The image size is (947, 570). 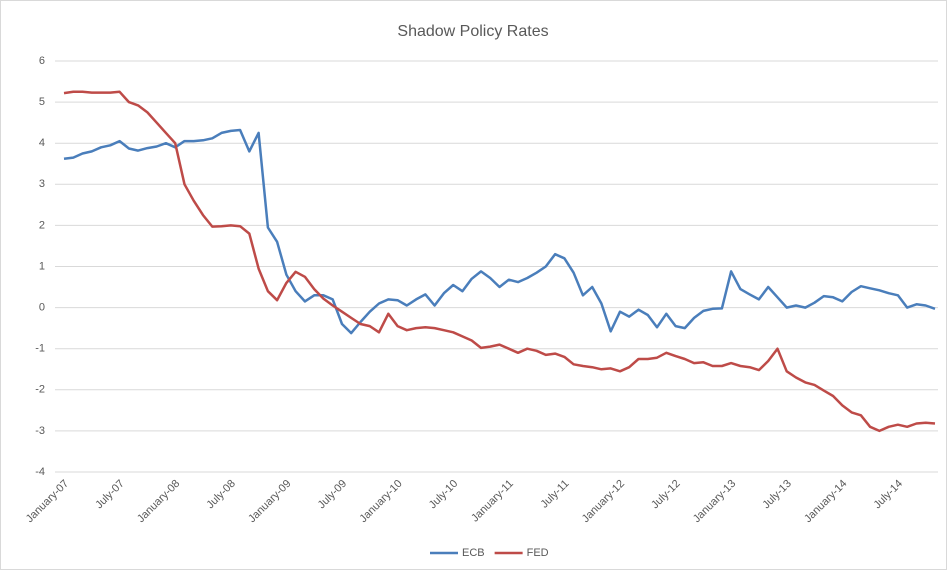 What do you see at coordinates (538, 553) in the screenshot?
I see `legend-label: FED` at bounding box center [538, 553].